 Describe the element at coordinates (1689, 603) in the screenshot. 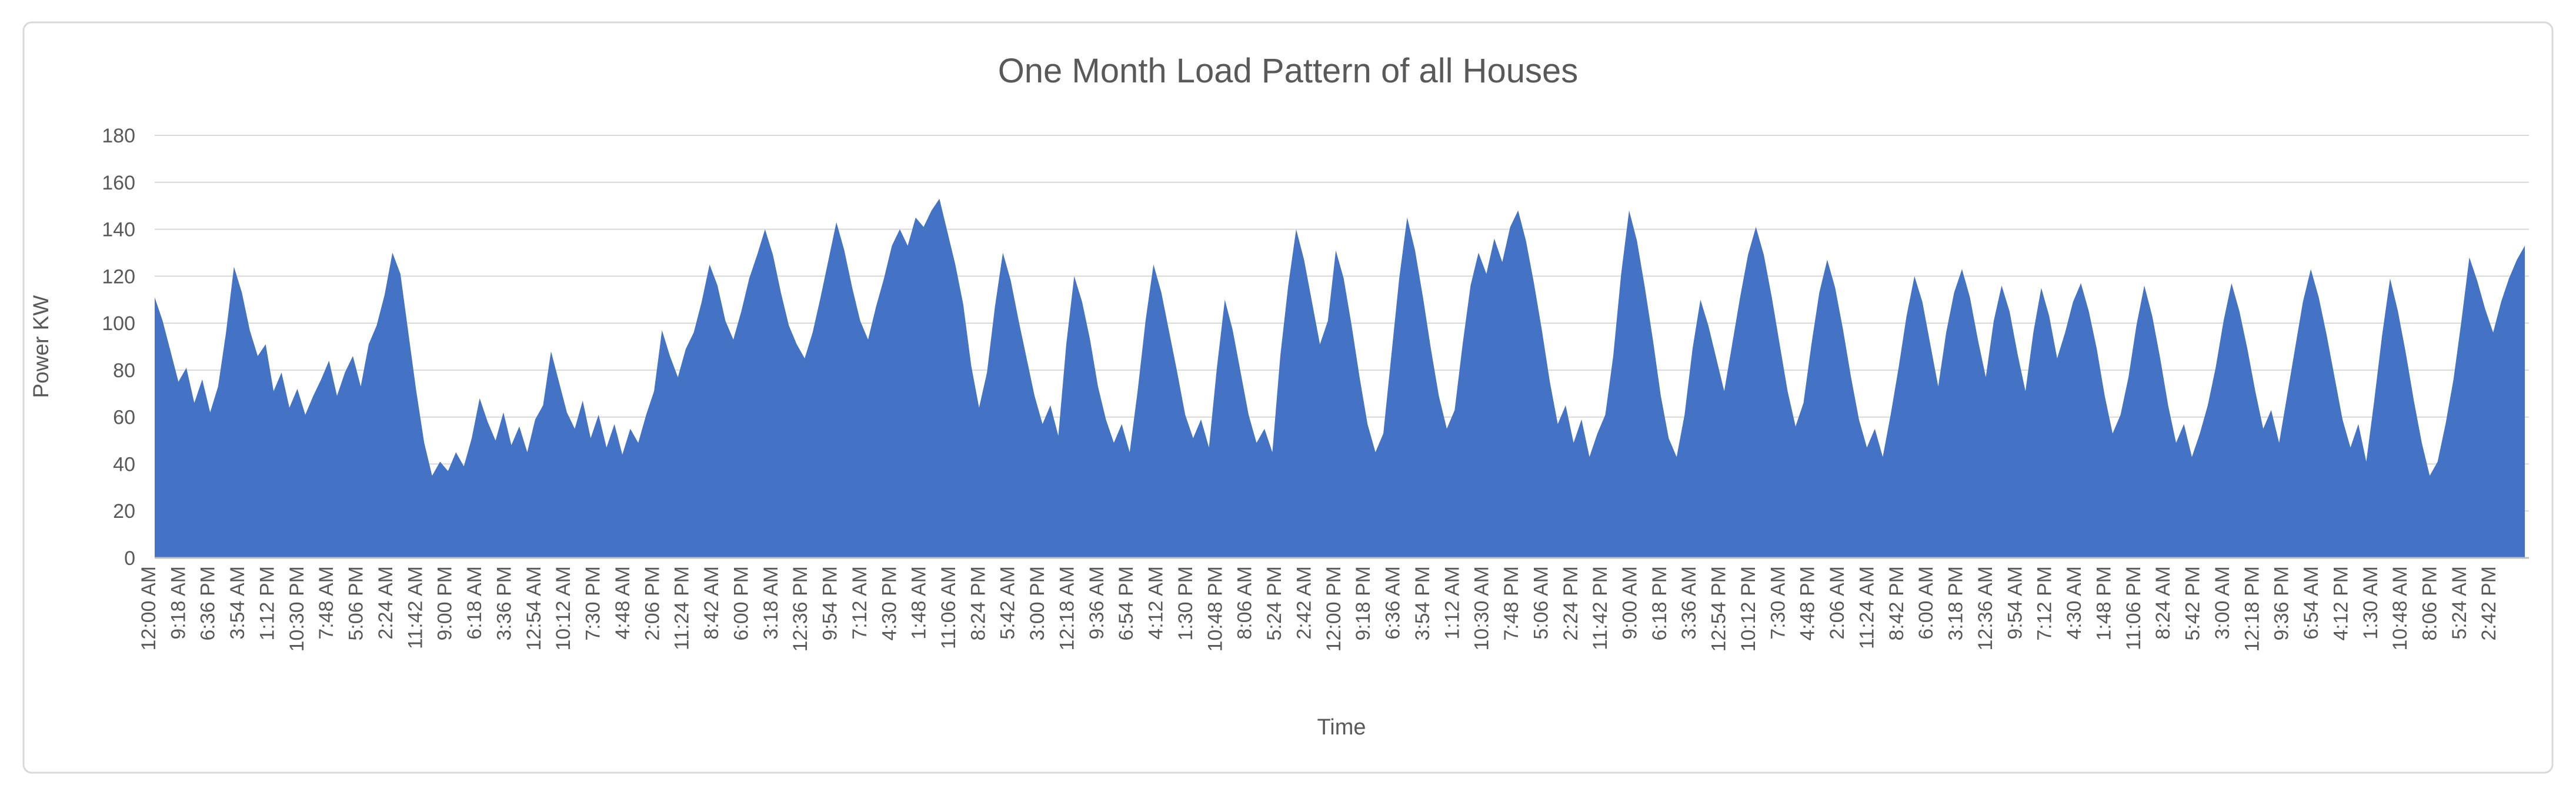

I see `x-tick-label-52: 3:36 AM` at that location.